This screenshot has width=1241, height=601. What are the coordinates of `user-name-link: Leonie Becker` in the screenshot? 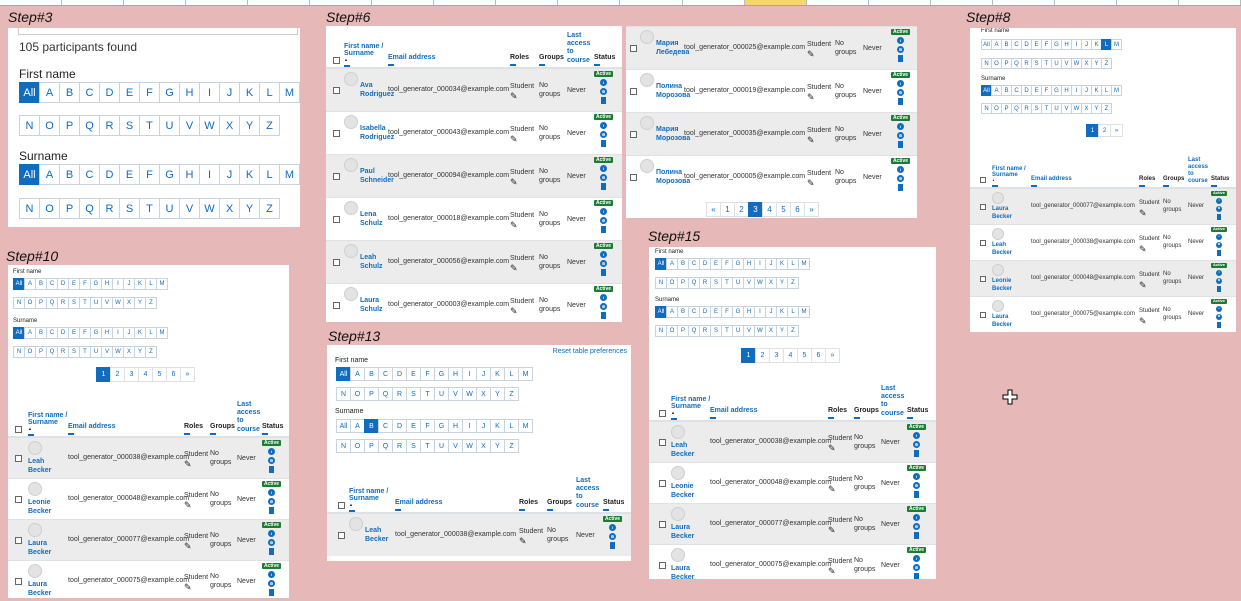 It's located at (1002, 286).